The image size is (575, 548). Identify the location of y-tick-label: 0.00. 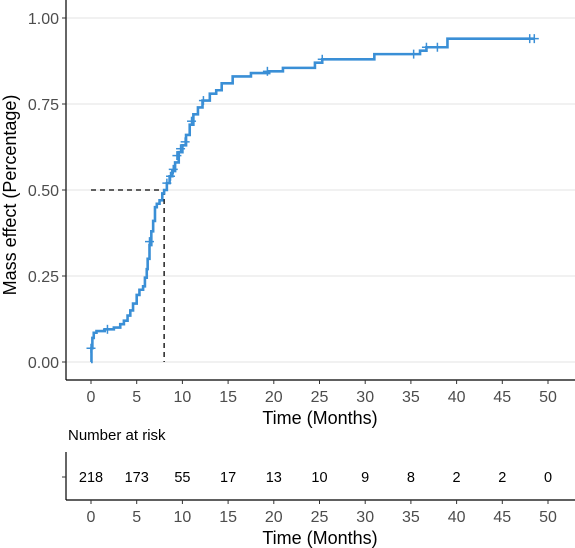
(43, 363).